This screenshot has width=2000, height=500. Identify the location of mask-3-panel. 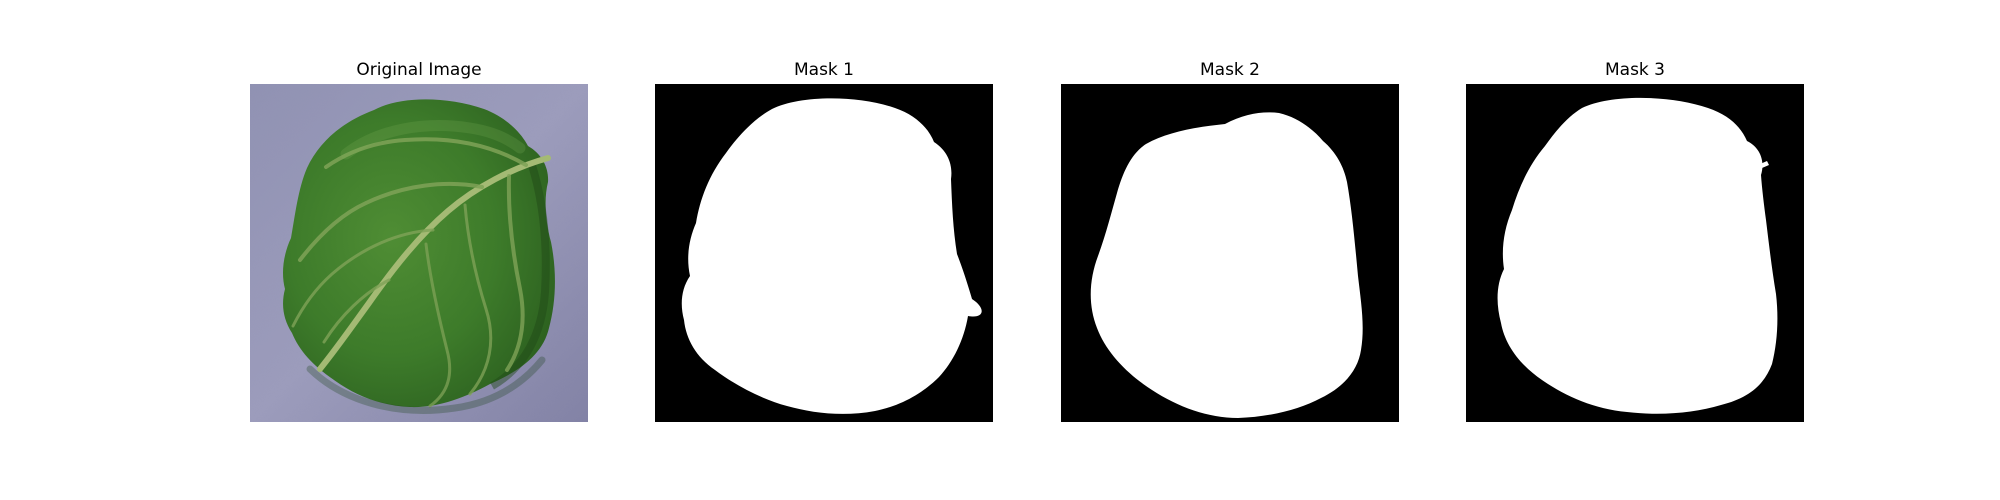
(1635, 253).